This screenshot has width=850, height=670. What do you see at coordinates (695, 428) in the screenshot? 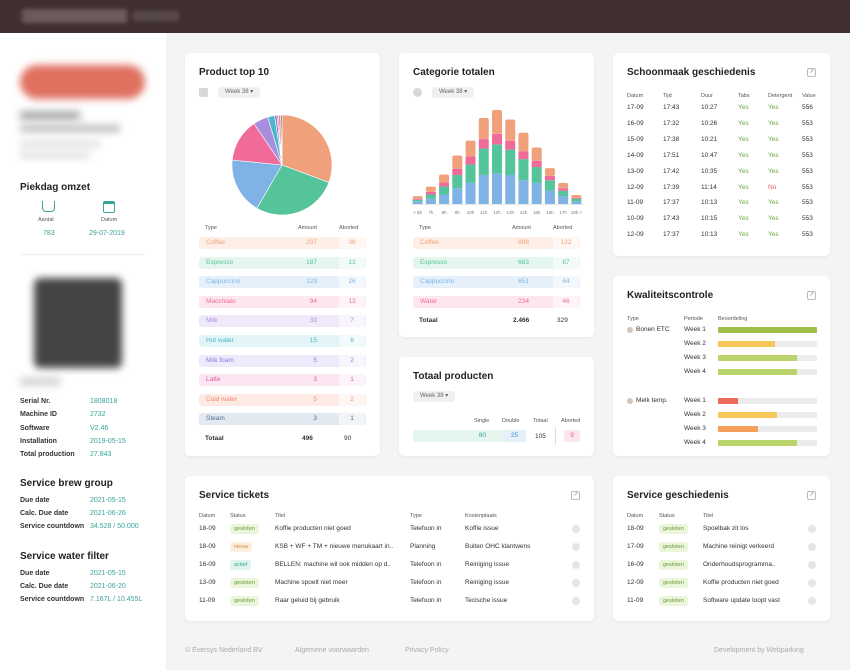
I see `week-label: Week 3` at bounding box center [695, 428].